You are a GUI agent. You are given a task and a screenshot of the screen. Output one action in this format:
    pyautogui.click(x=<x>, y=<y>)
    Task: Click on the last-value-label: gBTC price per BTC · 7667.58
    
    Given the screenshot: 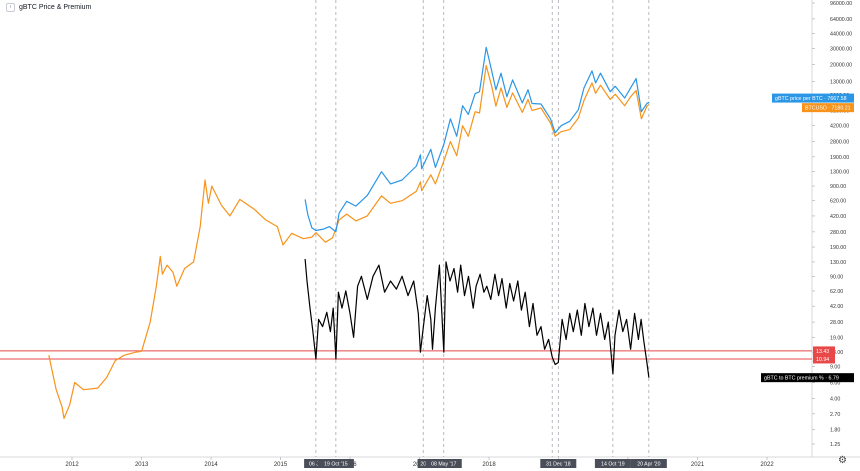 What is the action you would take?
    pyautogui.click(x=811, y=99)
    